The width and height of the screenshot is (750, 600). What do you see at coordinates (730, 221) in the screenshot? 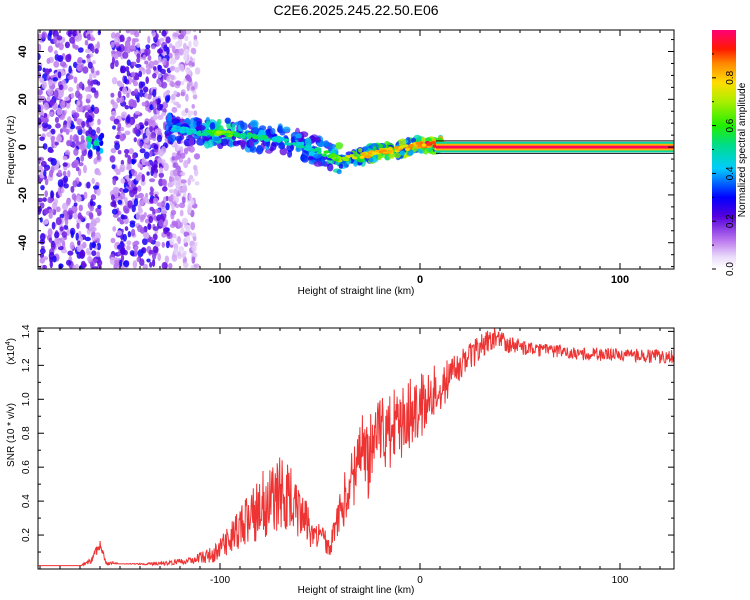
I see `colorbar-tick-label: 0.2` at bounding box center [730, 221].